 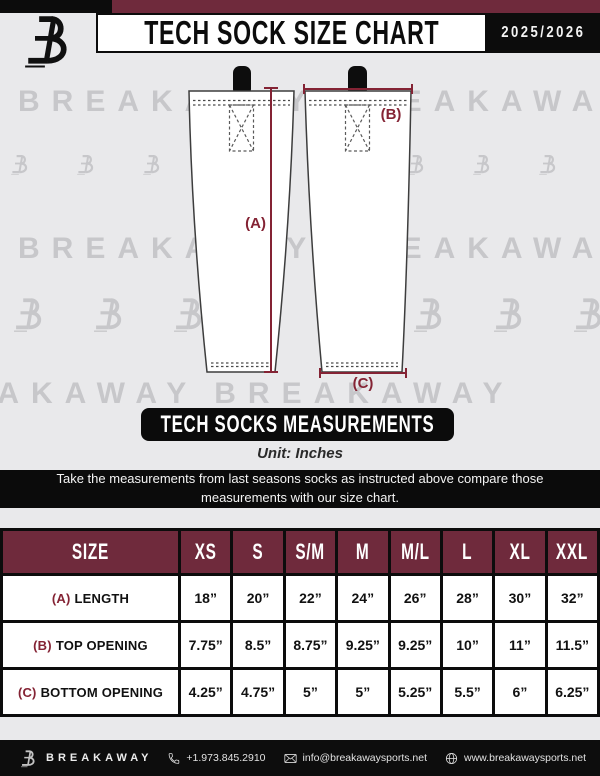 What do you see at coordinates (363, 598) in the screenshot?
I see `cell-length-m: 24”` at bounding box center [363, 598].